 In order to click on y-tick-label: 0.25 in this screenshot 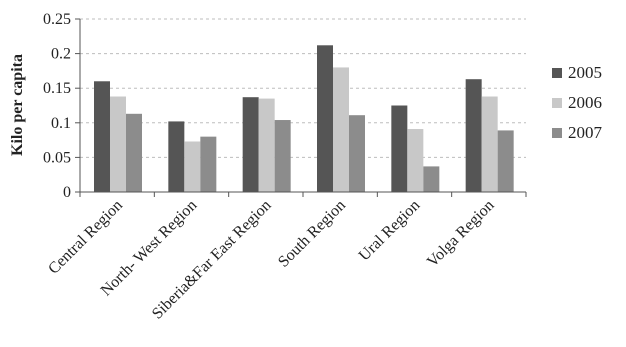, I will do `click(57, 19)`.